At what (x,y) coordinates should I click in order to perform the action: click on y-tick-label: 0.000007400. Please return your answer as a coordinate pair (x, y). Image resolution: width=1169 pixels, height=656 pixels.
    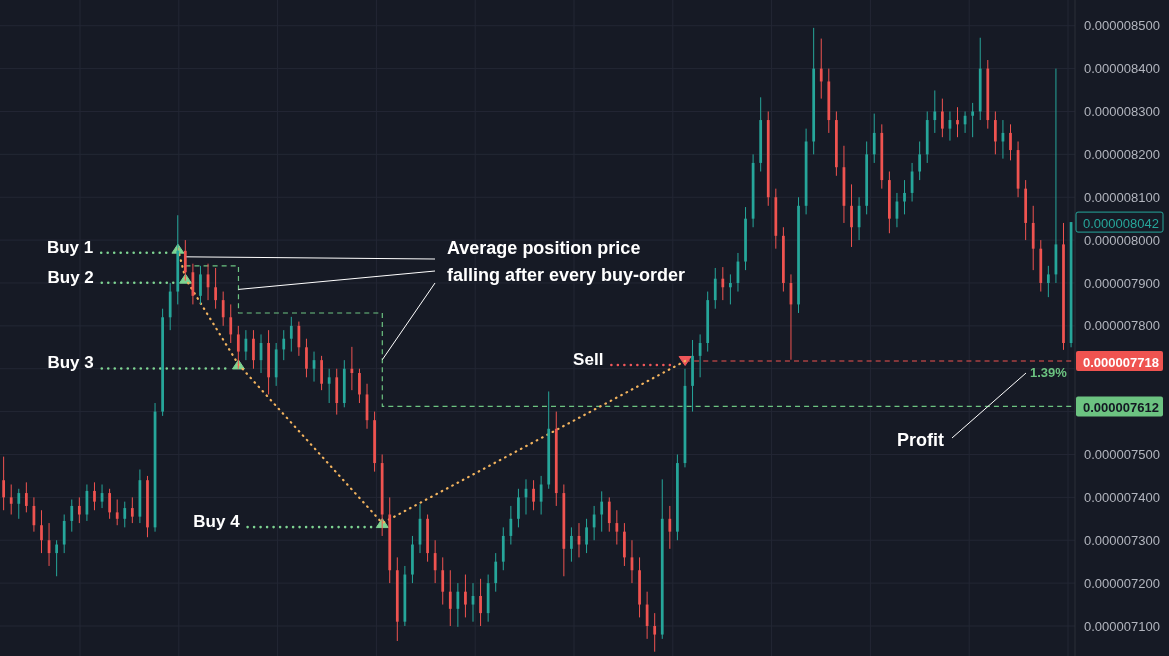
    Looking at the image, I should click on (1122, 497).